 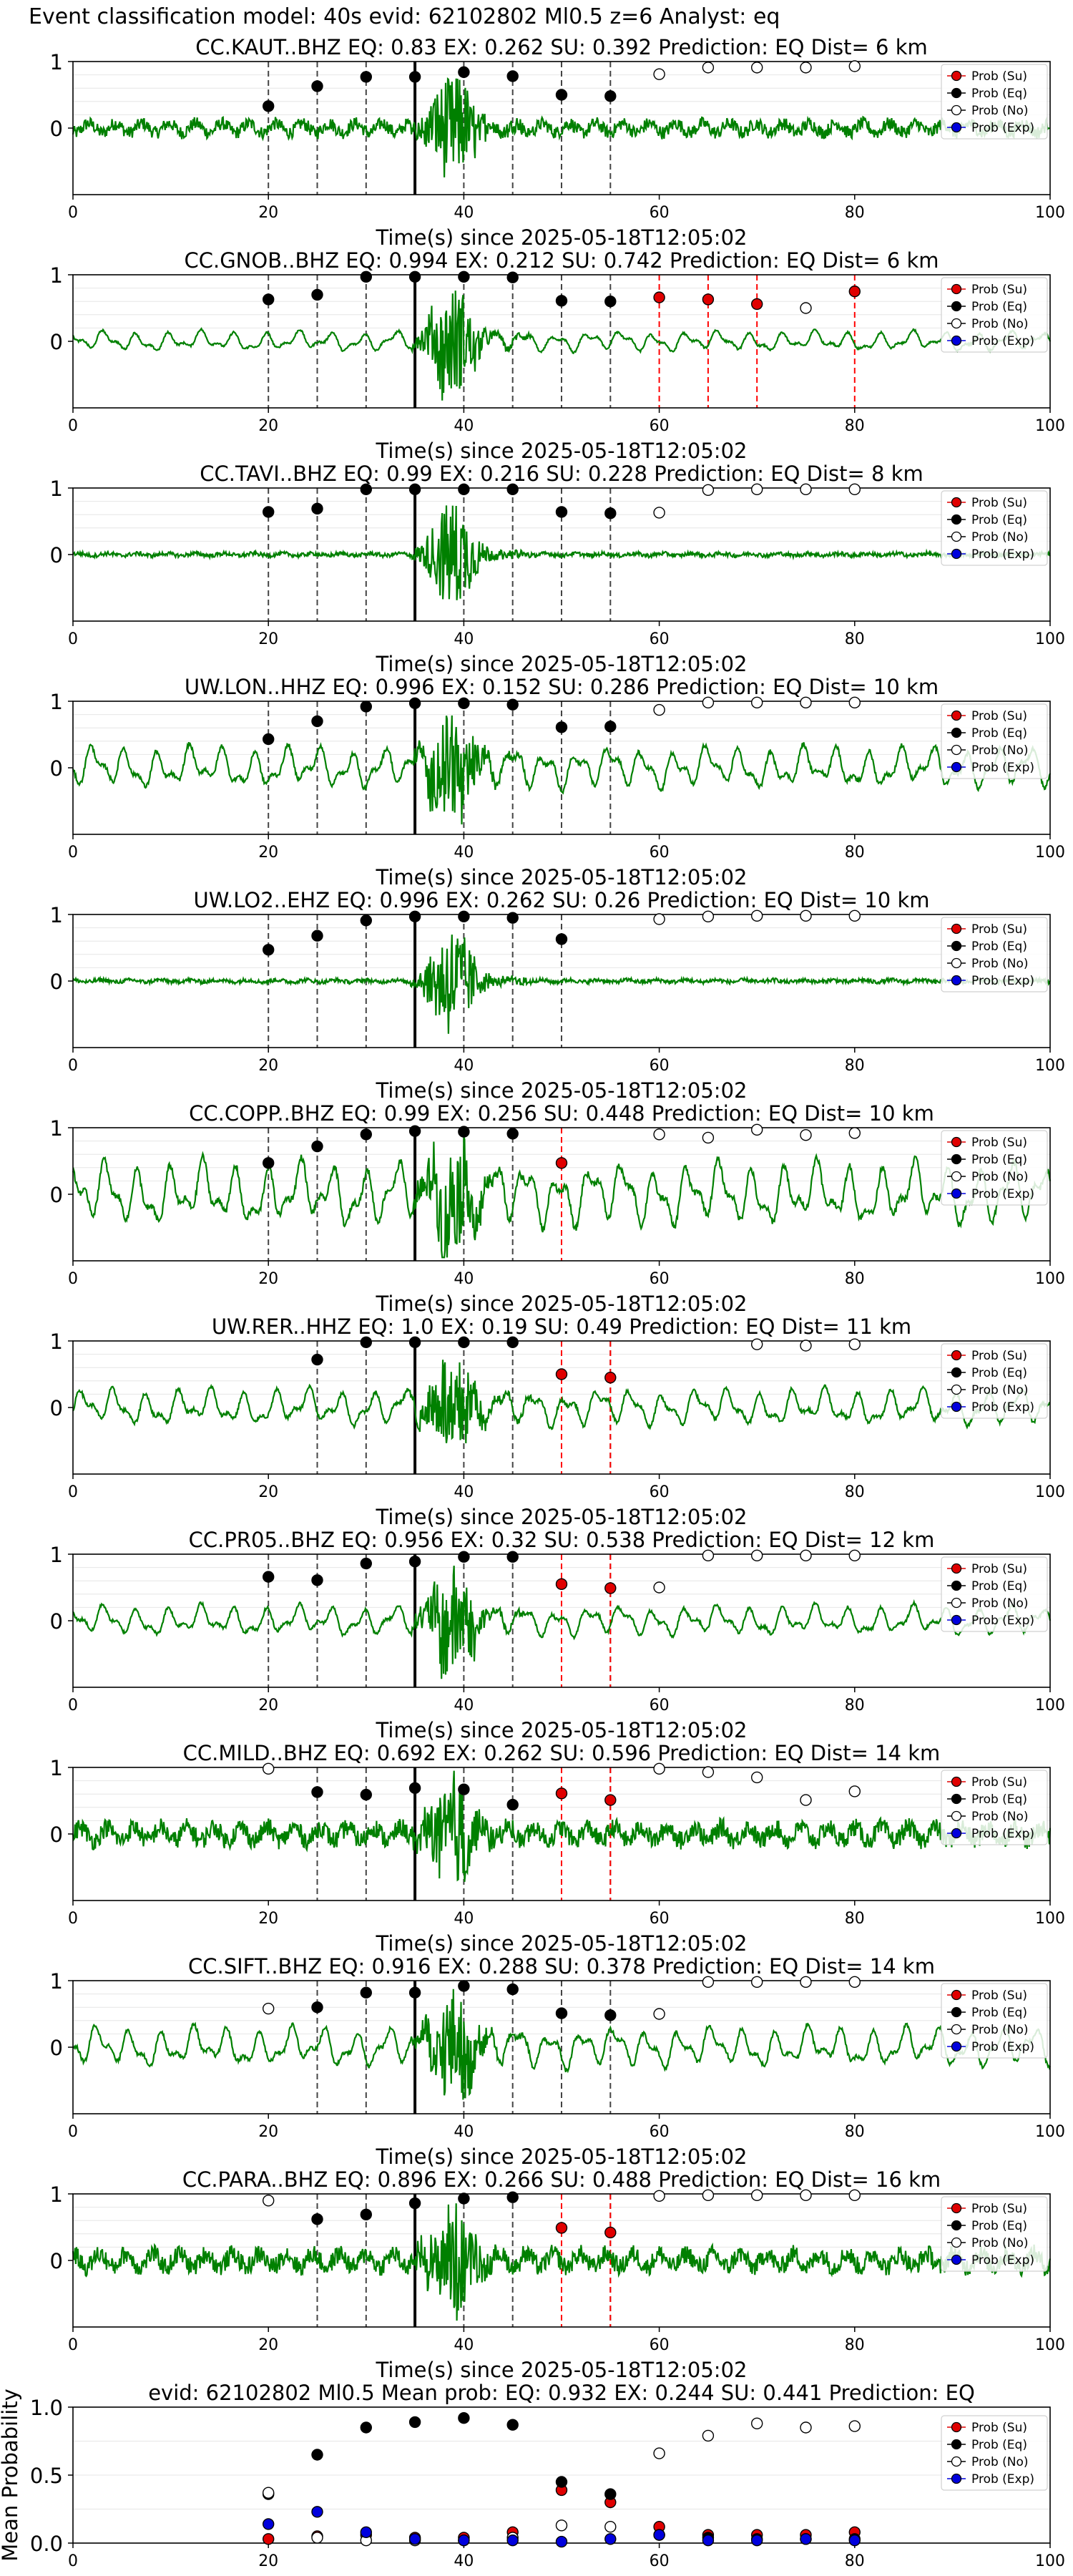 I want to click on mean-prob-marker-no, so click(x=269, y=2493).